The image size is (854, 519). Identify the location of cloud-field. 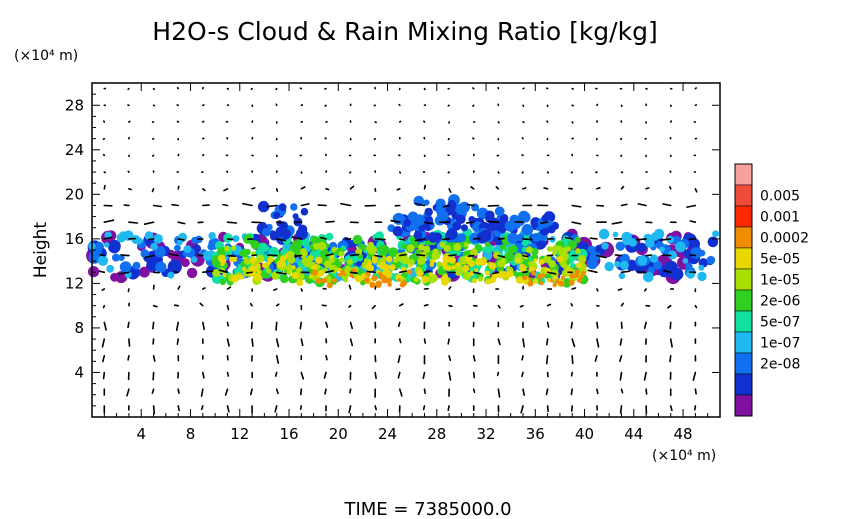
(403, 241).